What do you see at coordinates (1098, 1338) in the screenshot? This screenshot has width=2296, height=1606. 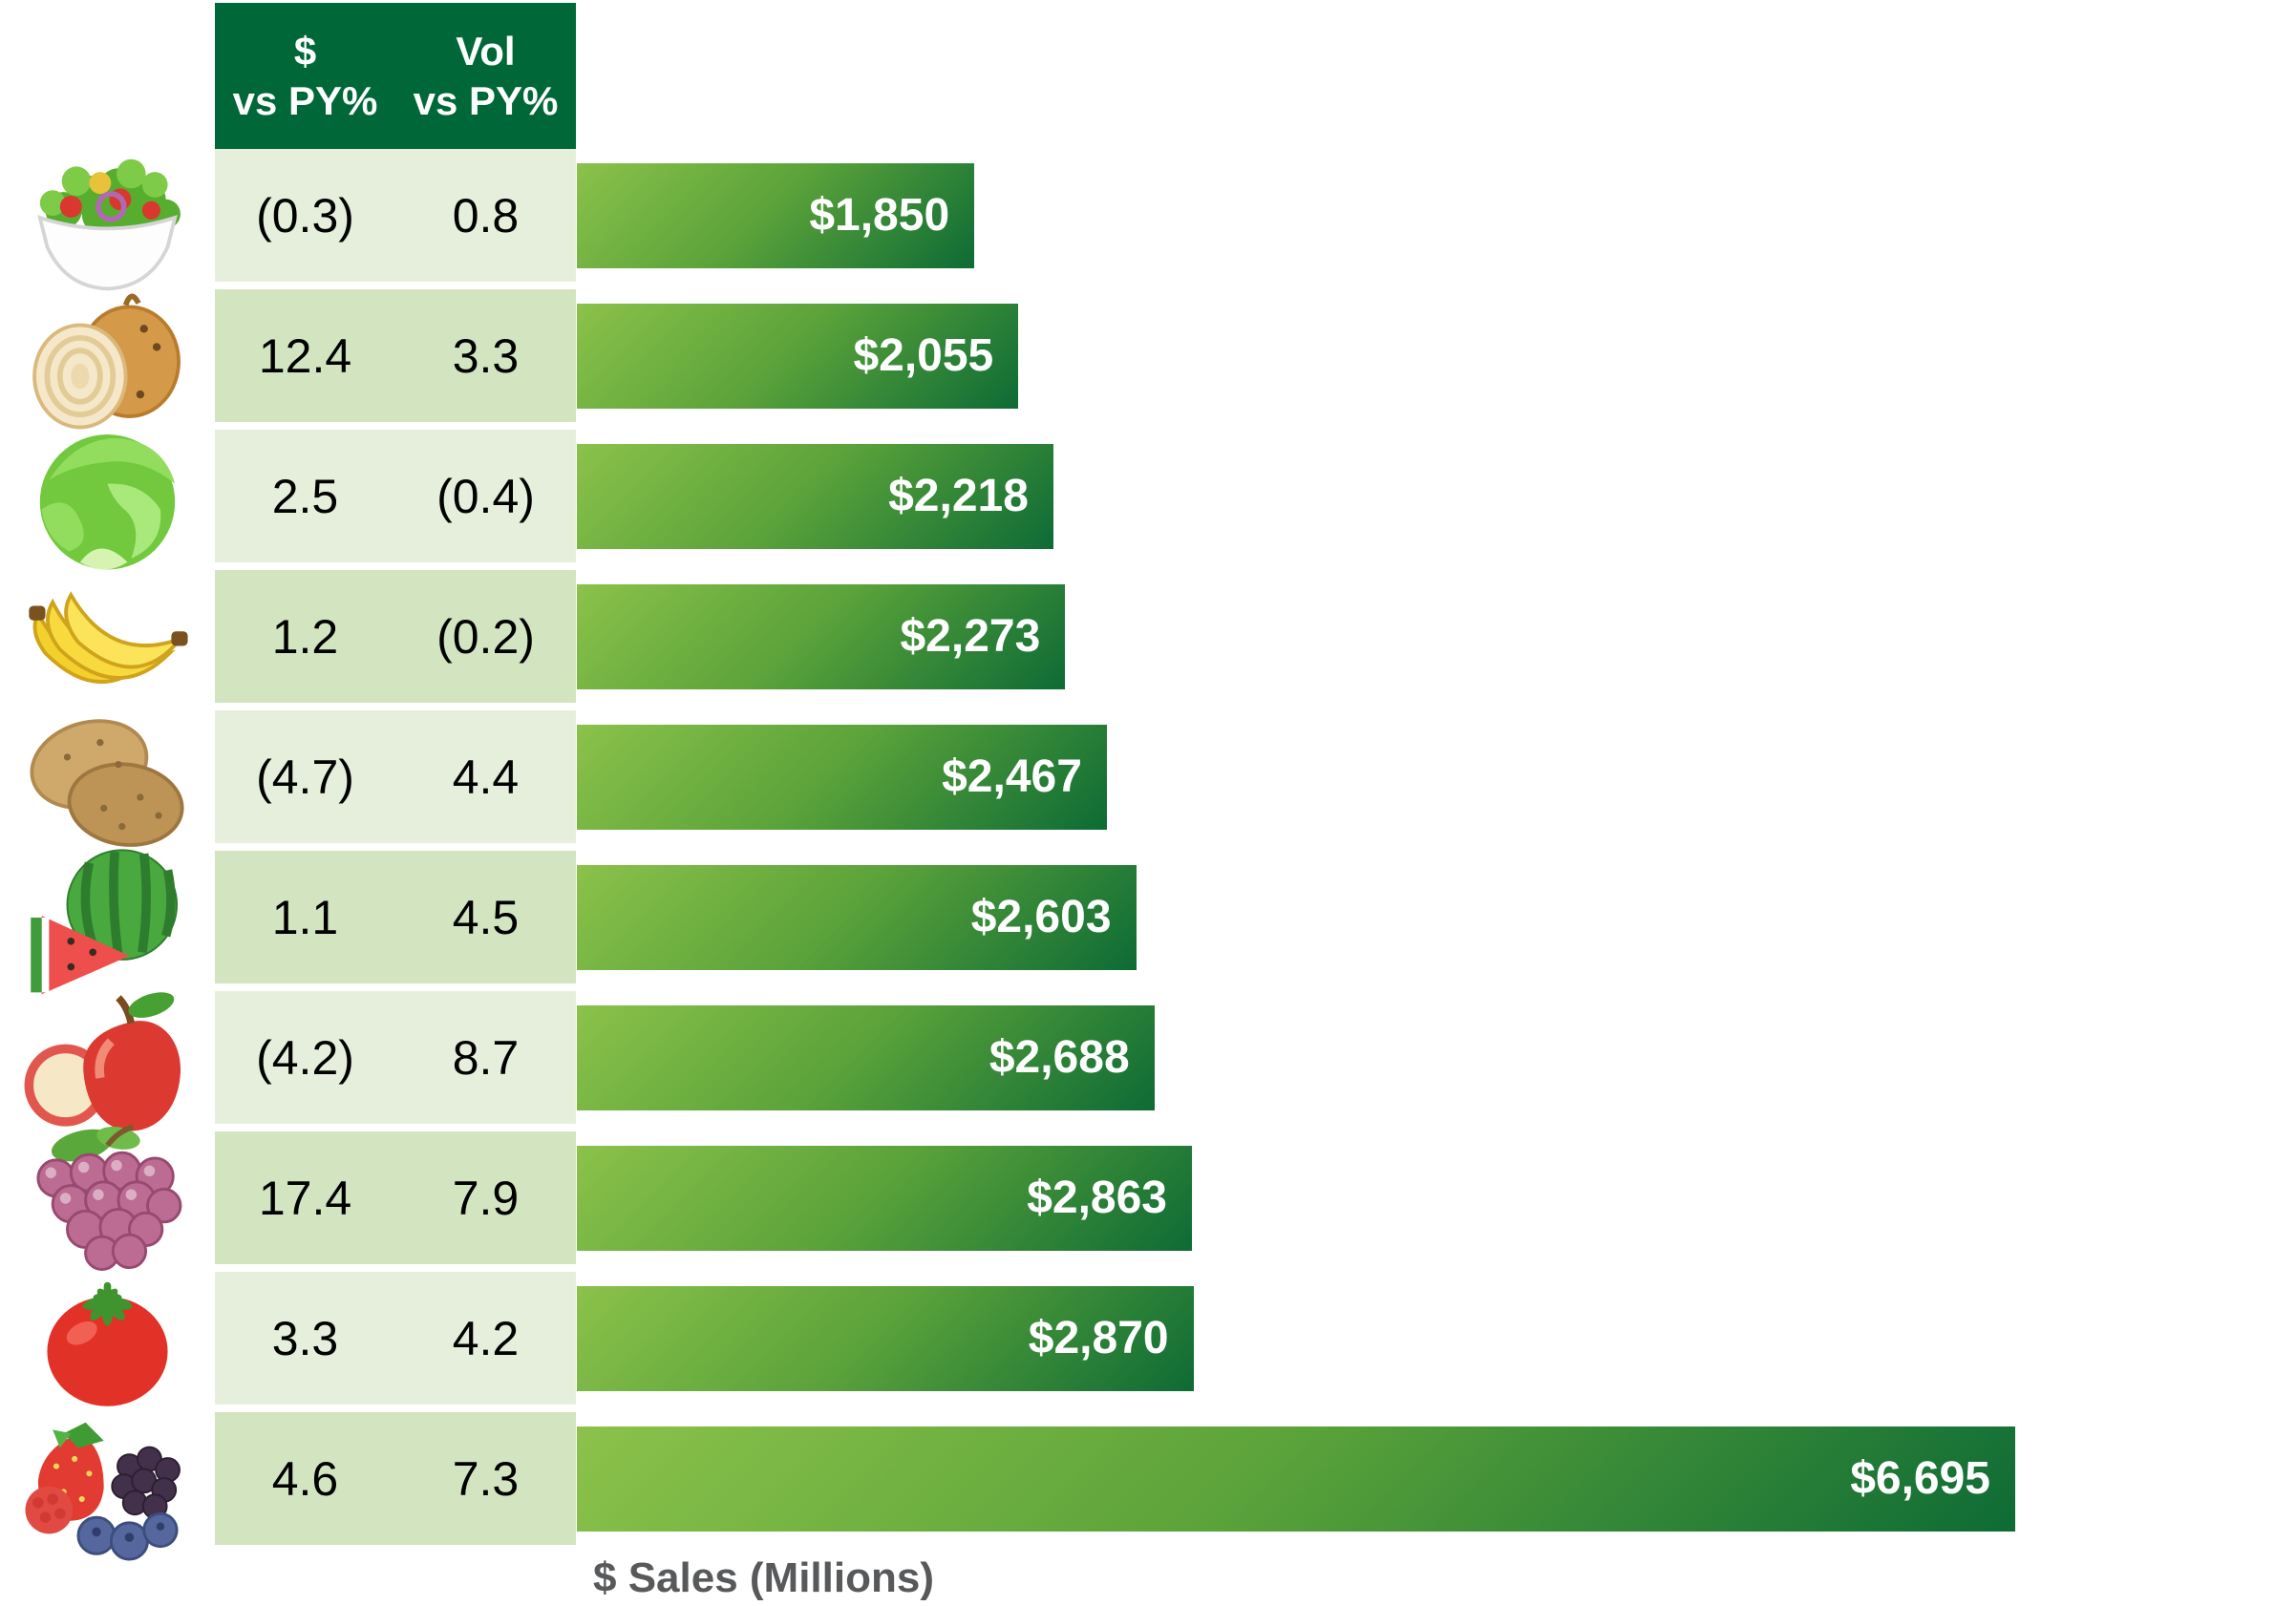 I see `sales-bar-label: $2,870` at bounding box center [1098, 1338].